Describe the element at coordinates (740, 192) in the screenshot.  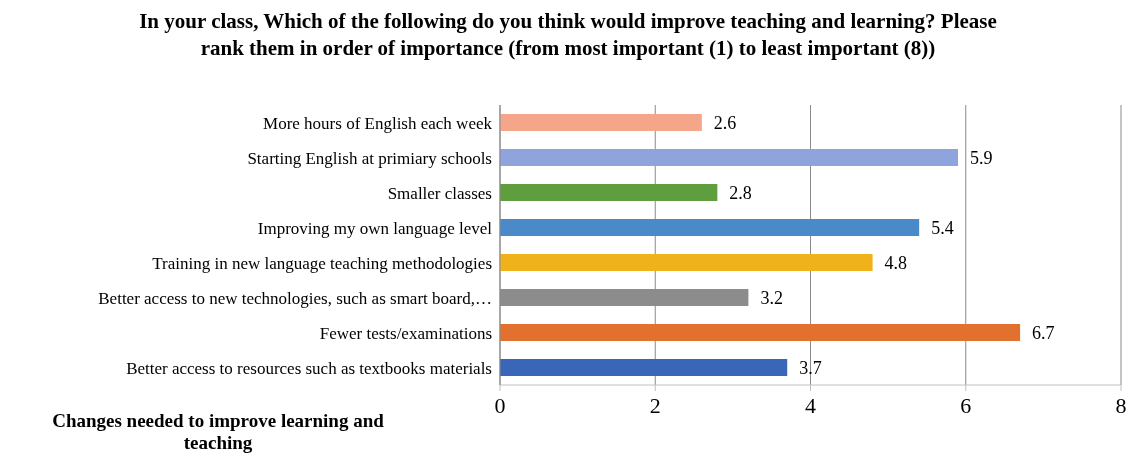
I see `data-label: 2.8` at that location.